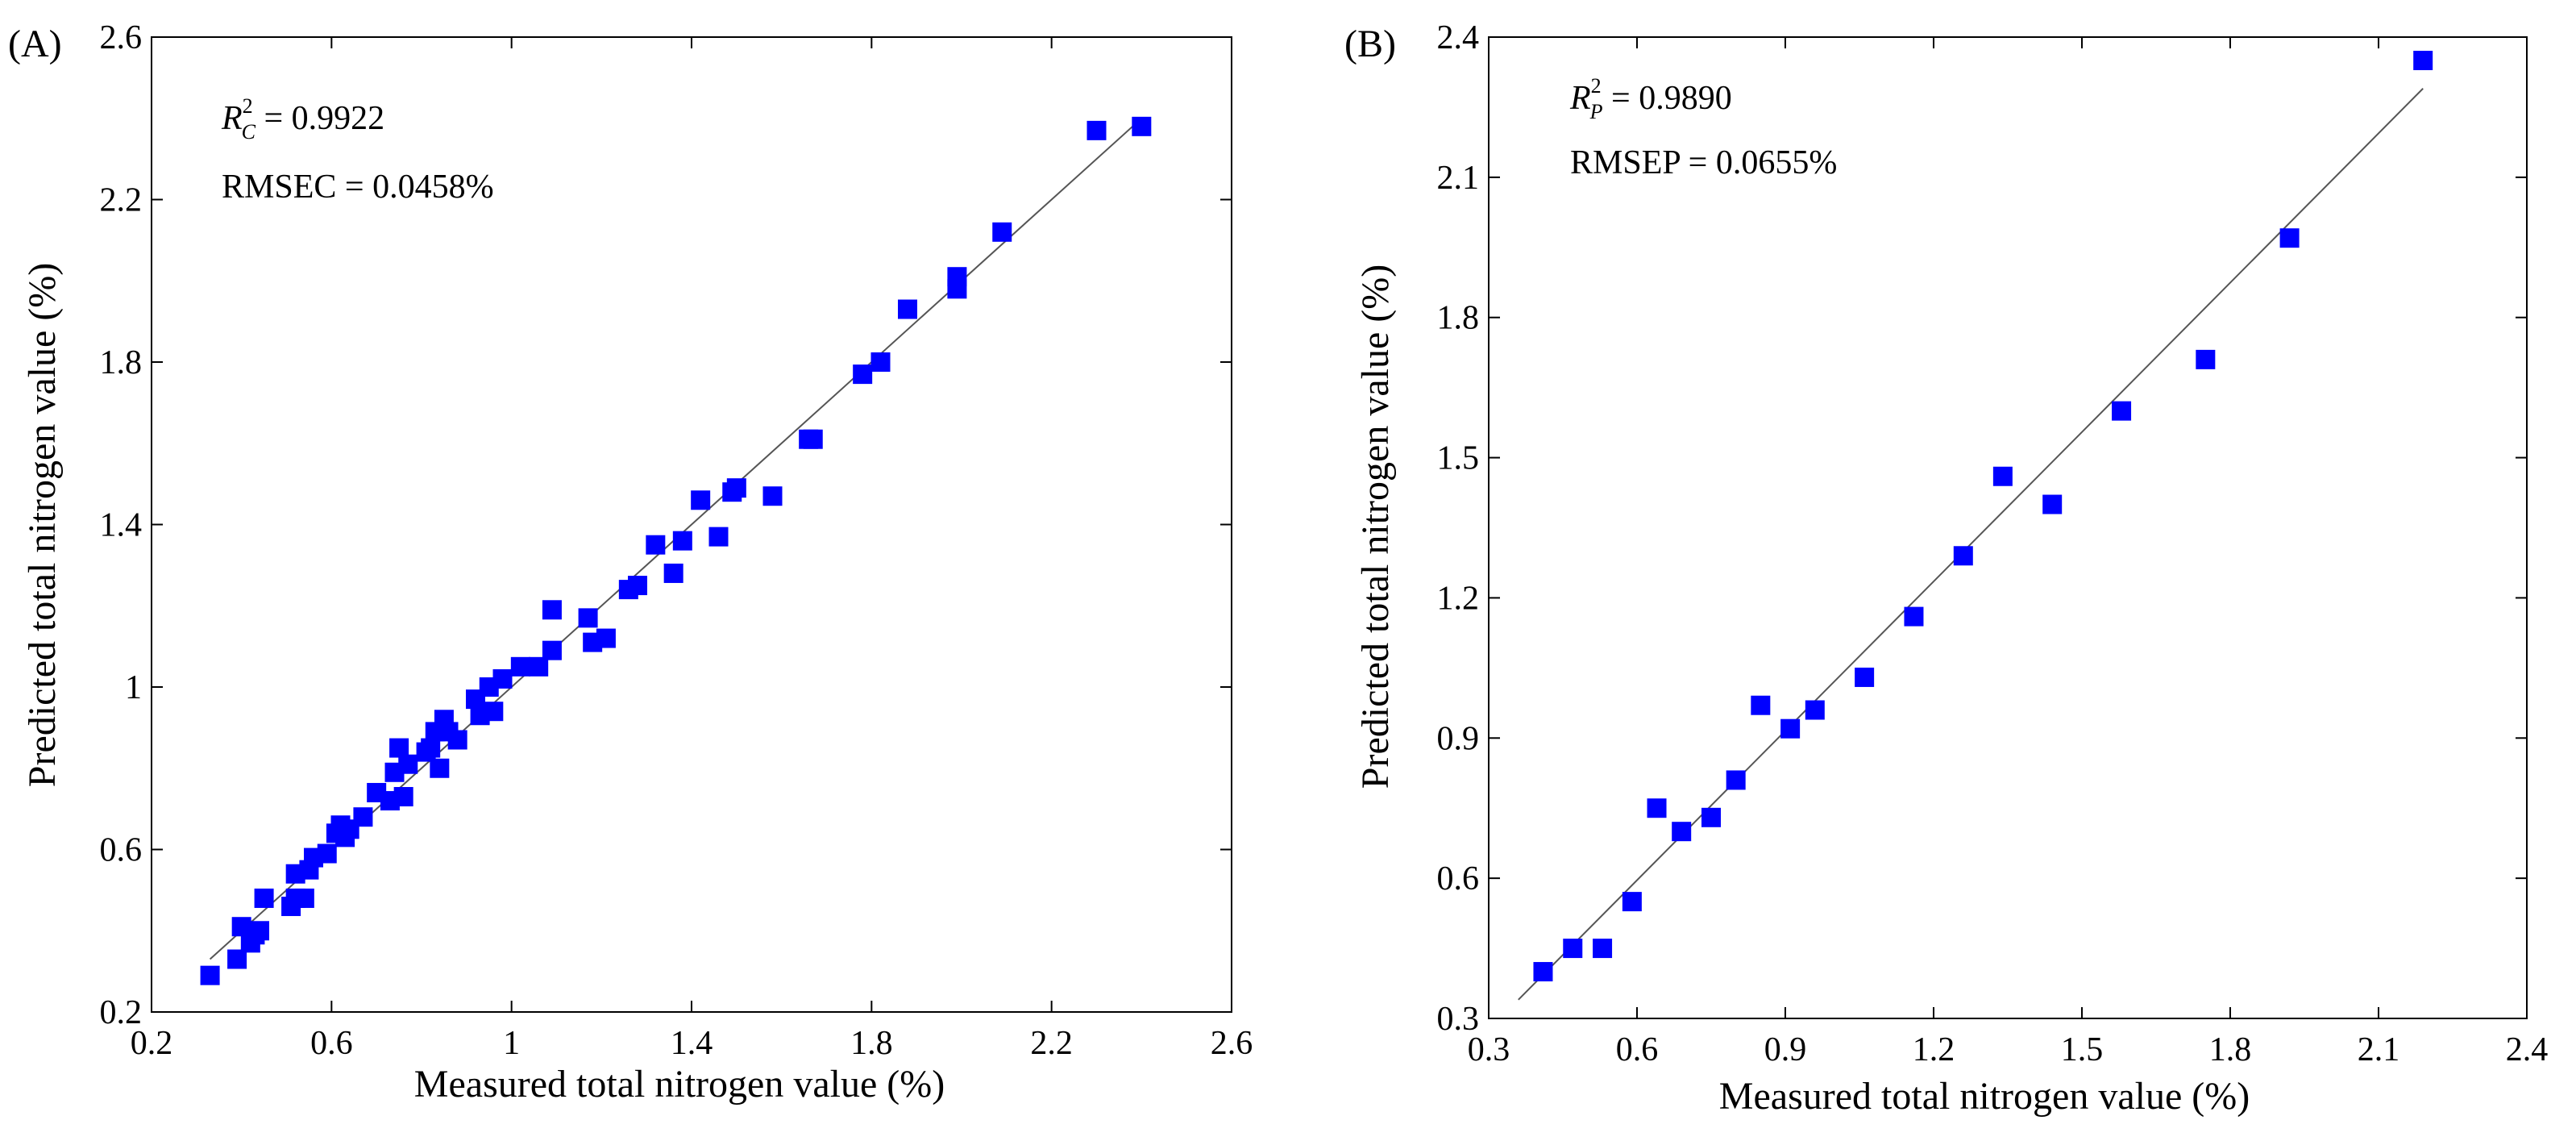  Describe the element at coordinates (2082, 1049) in the screenshot. I see `x-tick-label-b: 1.5` at that location.